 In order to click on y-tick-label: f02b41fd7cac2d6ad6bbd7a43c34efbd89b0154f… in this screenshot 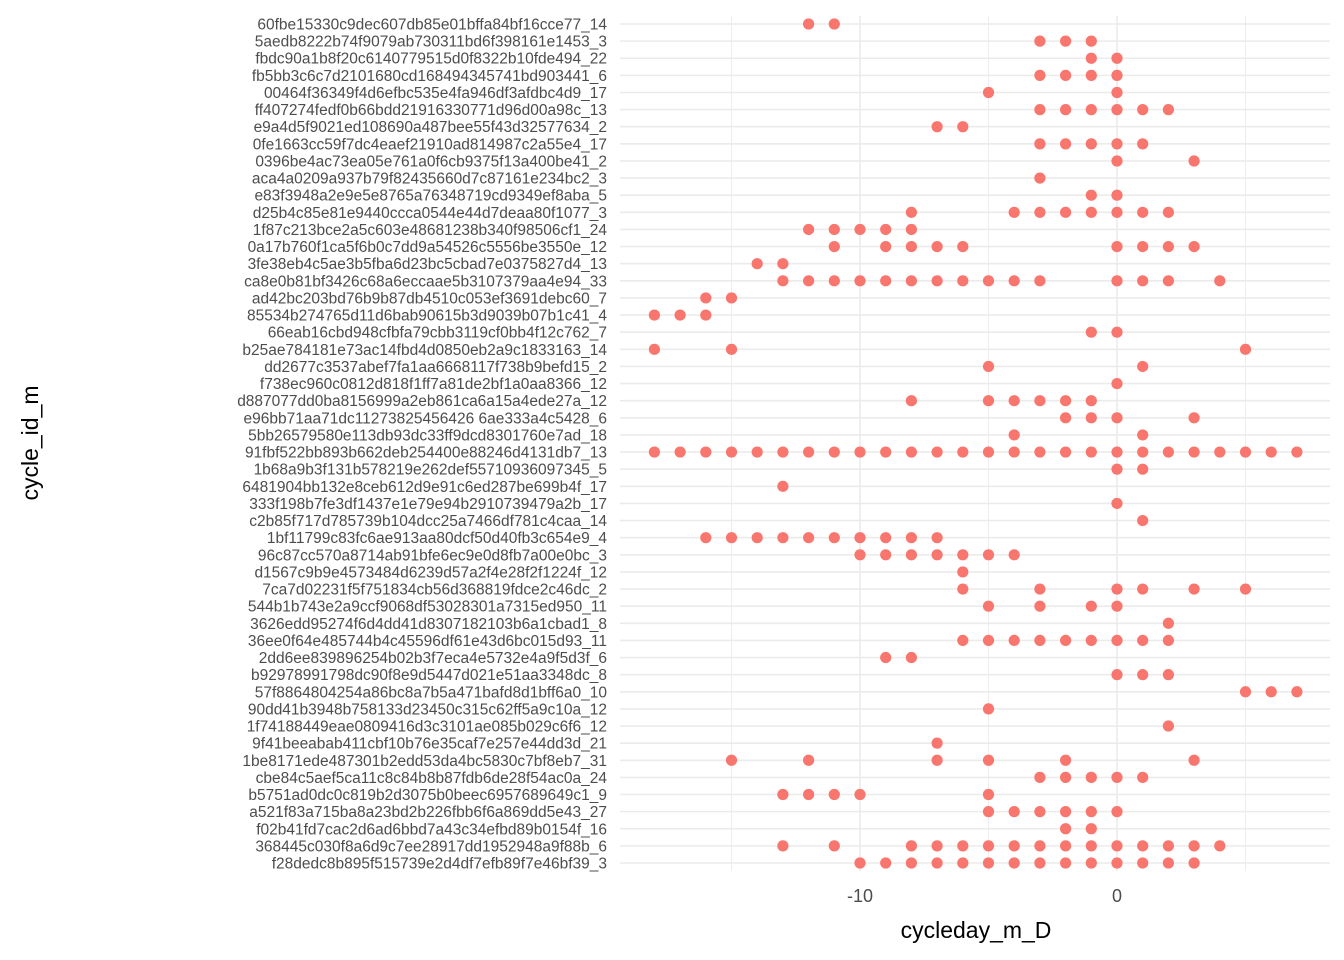, I will do `click(431, 829)`.